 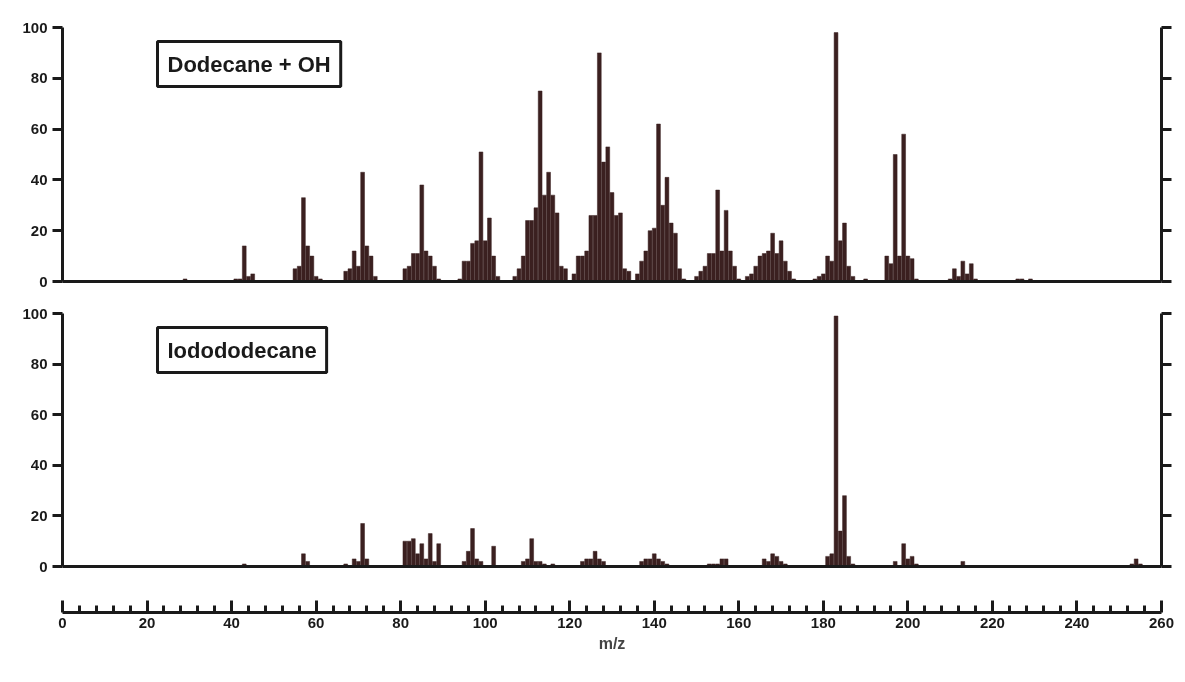 I want to click on x-tick-label: 60, so click(x=316, y=622).